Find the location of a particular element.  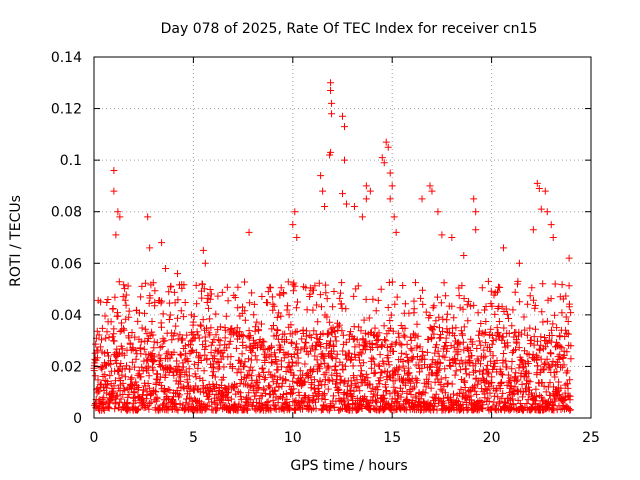

x-tick-label: 5 is located at coordinates (193, 438).